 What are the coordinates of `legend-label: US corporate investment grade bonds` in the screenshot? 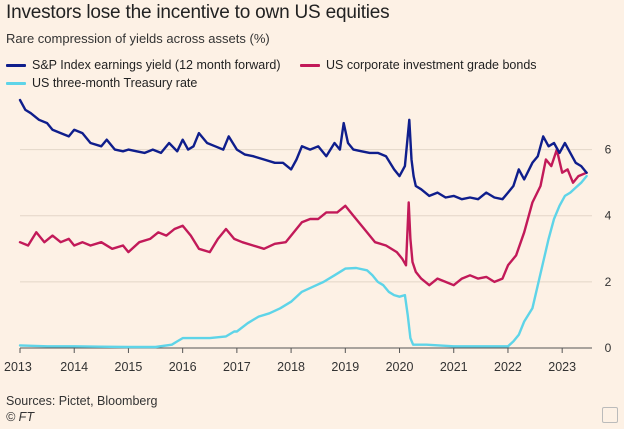 It's located at (431, 65).